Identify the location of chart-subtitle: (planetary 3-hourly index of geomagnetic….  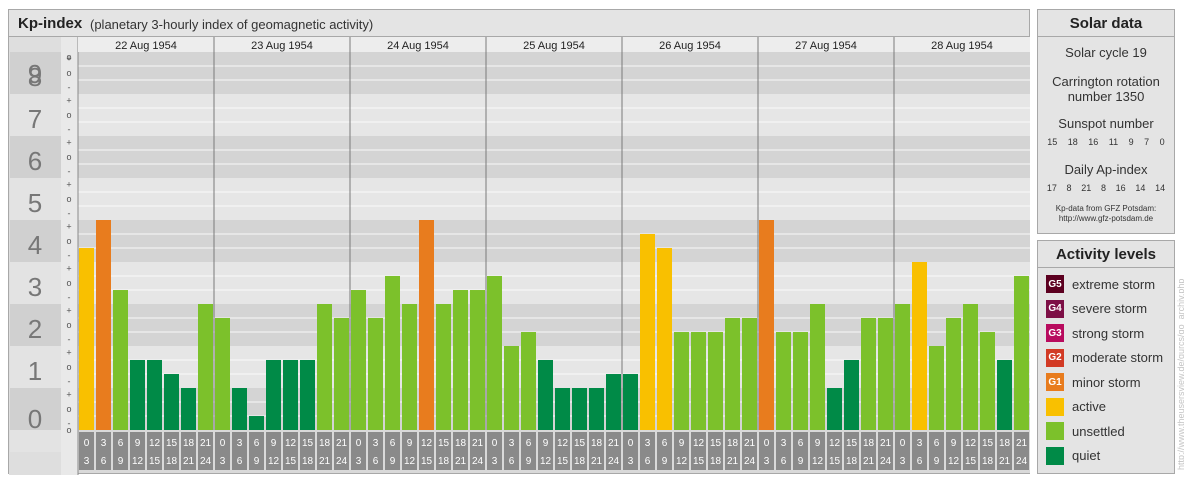
(232, 24).